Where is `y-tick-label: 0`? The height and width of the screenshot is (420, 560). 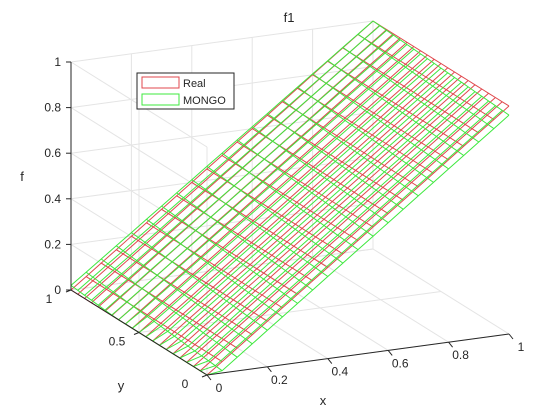
y-tick-label: 0 is located at coordinates (185, 384).